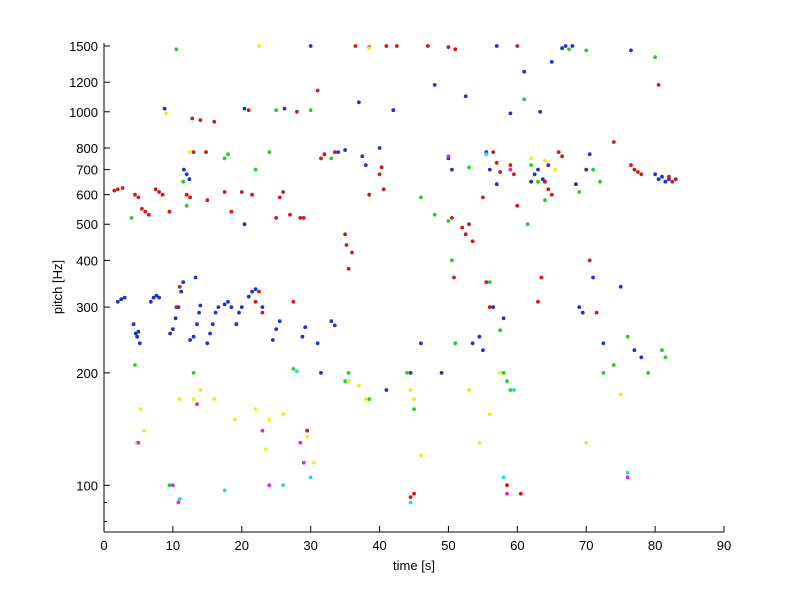  Describe the element at coordinates (310, 545) in the screenshot. I see `x-tick-label: 30` at that location.